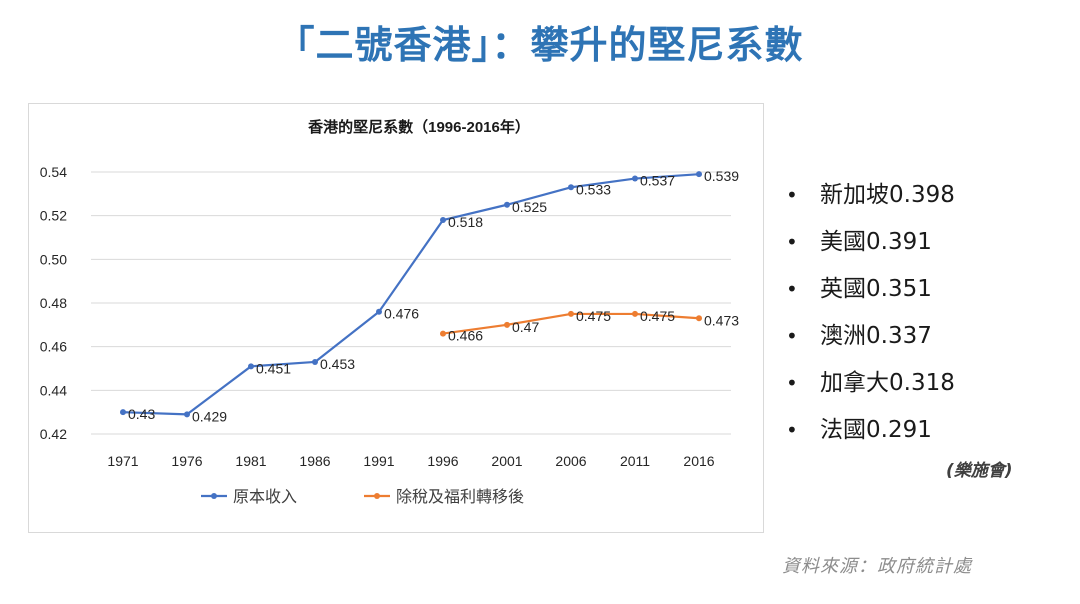 Image resolution: width=1080 pixels, height=604 pixels. Describe the element at coordinates (53, 216) in the screenshot. I see `y-tick-label: 0.52` at that location.